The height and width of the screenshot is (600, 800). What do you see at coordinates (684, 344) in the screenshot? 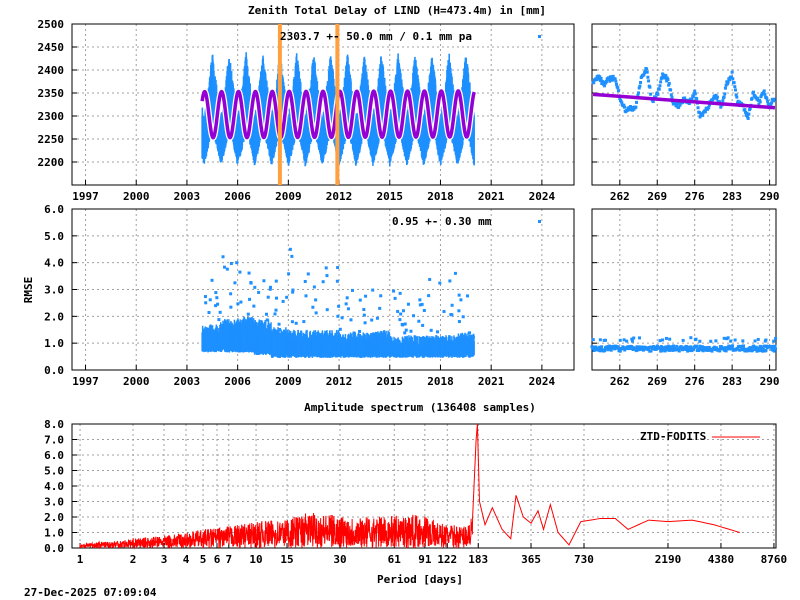
I see `rmse-zoom-points` at bounding box center [684, 344].